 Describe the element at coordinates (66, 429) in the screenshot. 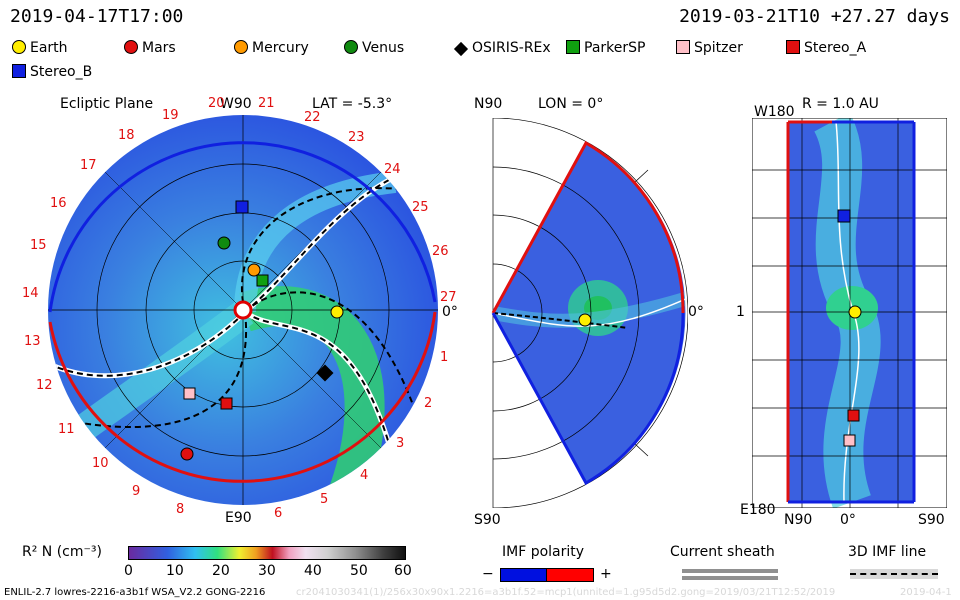

I see `tick-11: 11` at that location.